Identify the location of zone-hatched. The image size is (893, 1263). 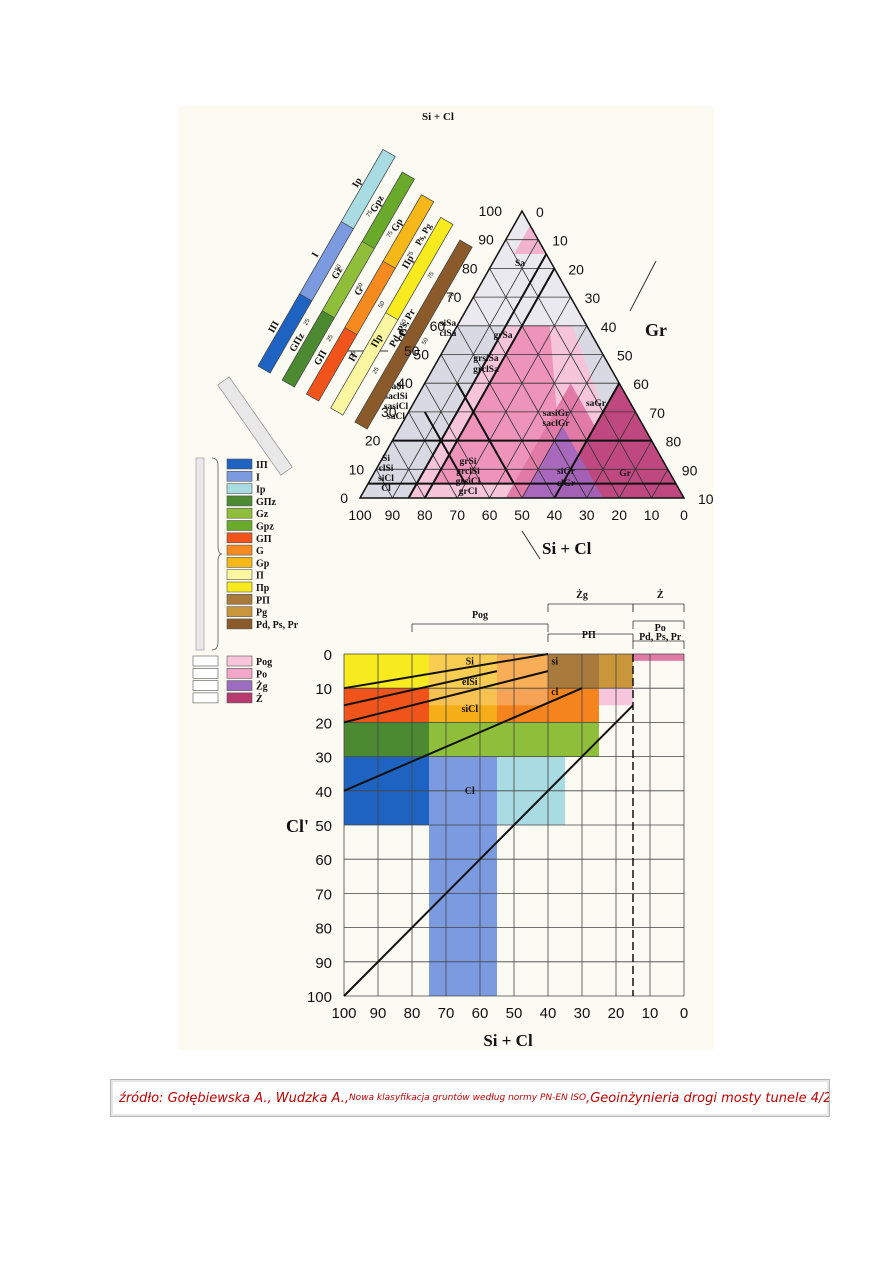
(488, 680).